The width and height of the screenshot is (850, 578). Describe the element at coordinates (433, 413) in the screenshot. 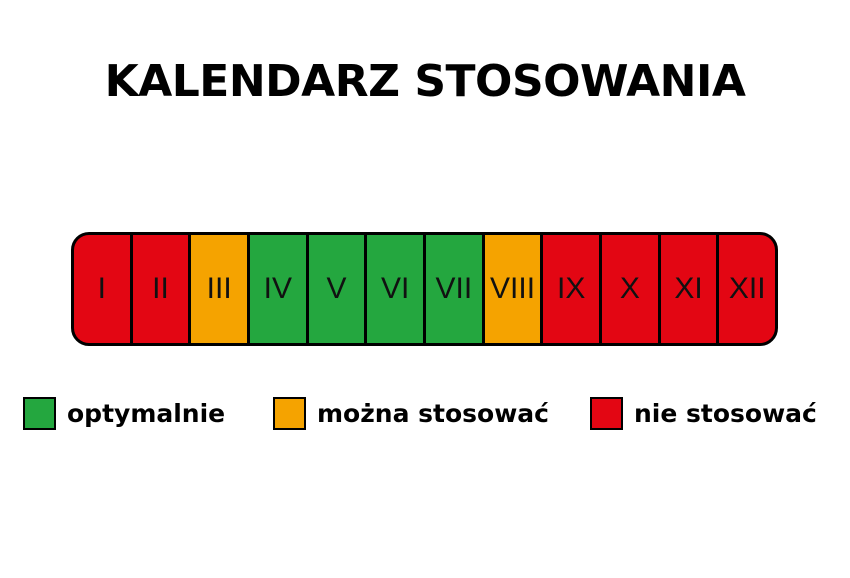

I see `legend-label: można stosować` at that location.